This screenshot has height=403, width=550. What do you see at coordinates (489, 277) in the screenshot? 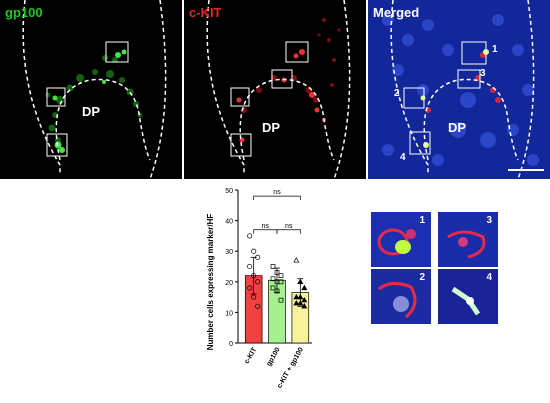
I see `inset-number: 4` at bounding box center [489, 277].